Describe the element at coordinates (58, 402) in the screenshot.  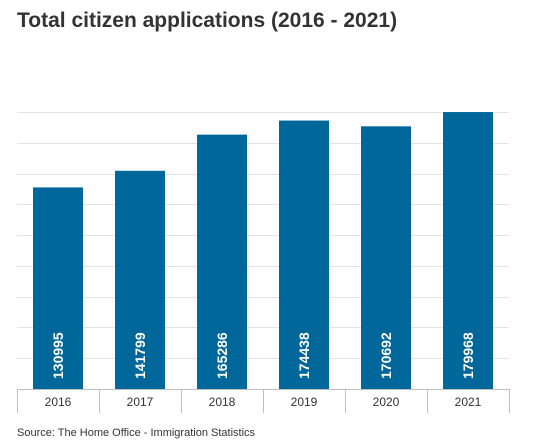
I see `x-tick-label: 2016` at that location.